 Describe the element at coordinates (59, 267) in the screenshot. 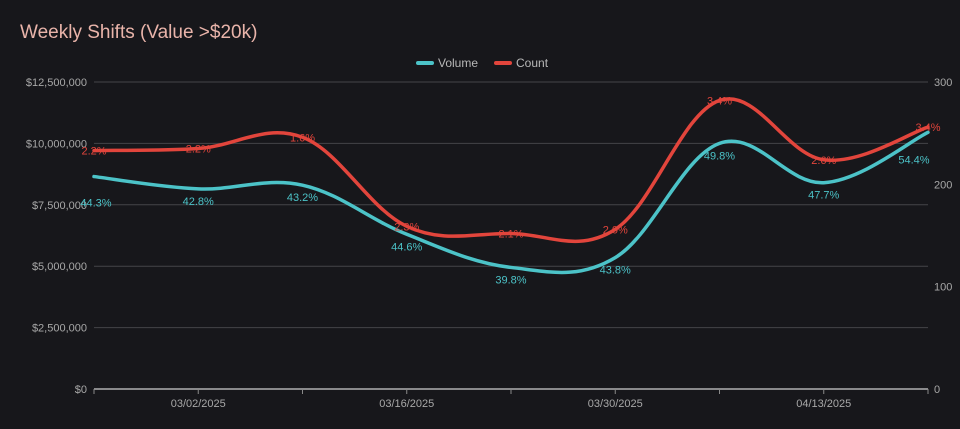

I see `y-left-tick-label: $5,000,000` at that location.